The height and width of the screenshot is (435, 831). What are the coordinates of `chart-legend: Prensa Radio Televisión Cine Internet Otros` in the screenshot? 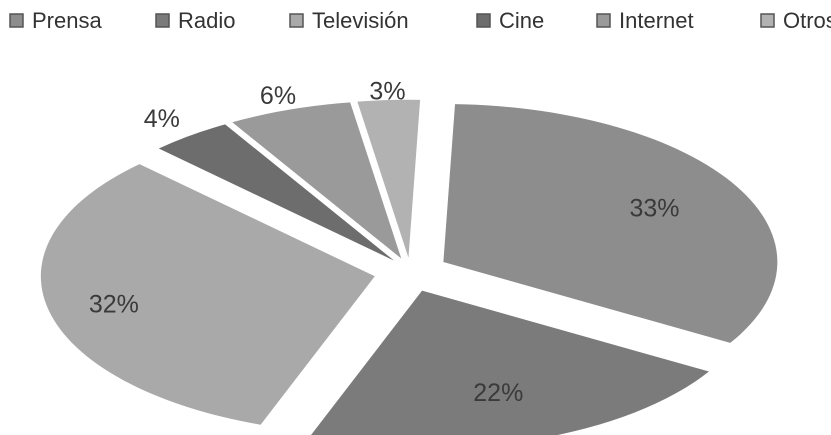 It's located at (420, 20).